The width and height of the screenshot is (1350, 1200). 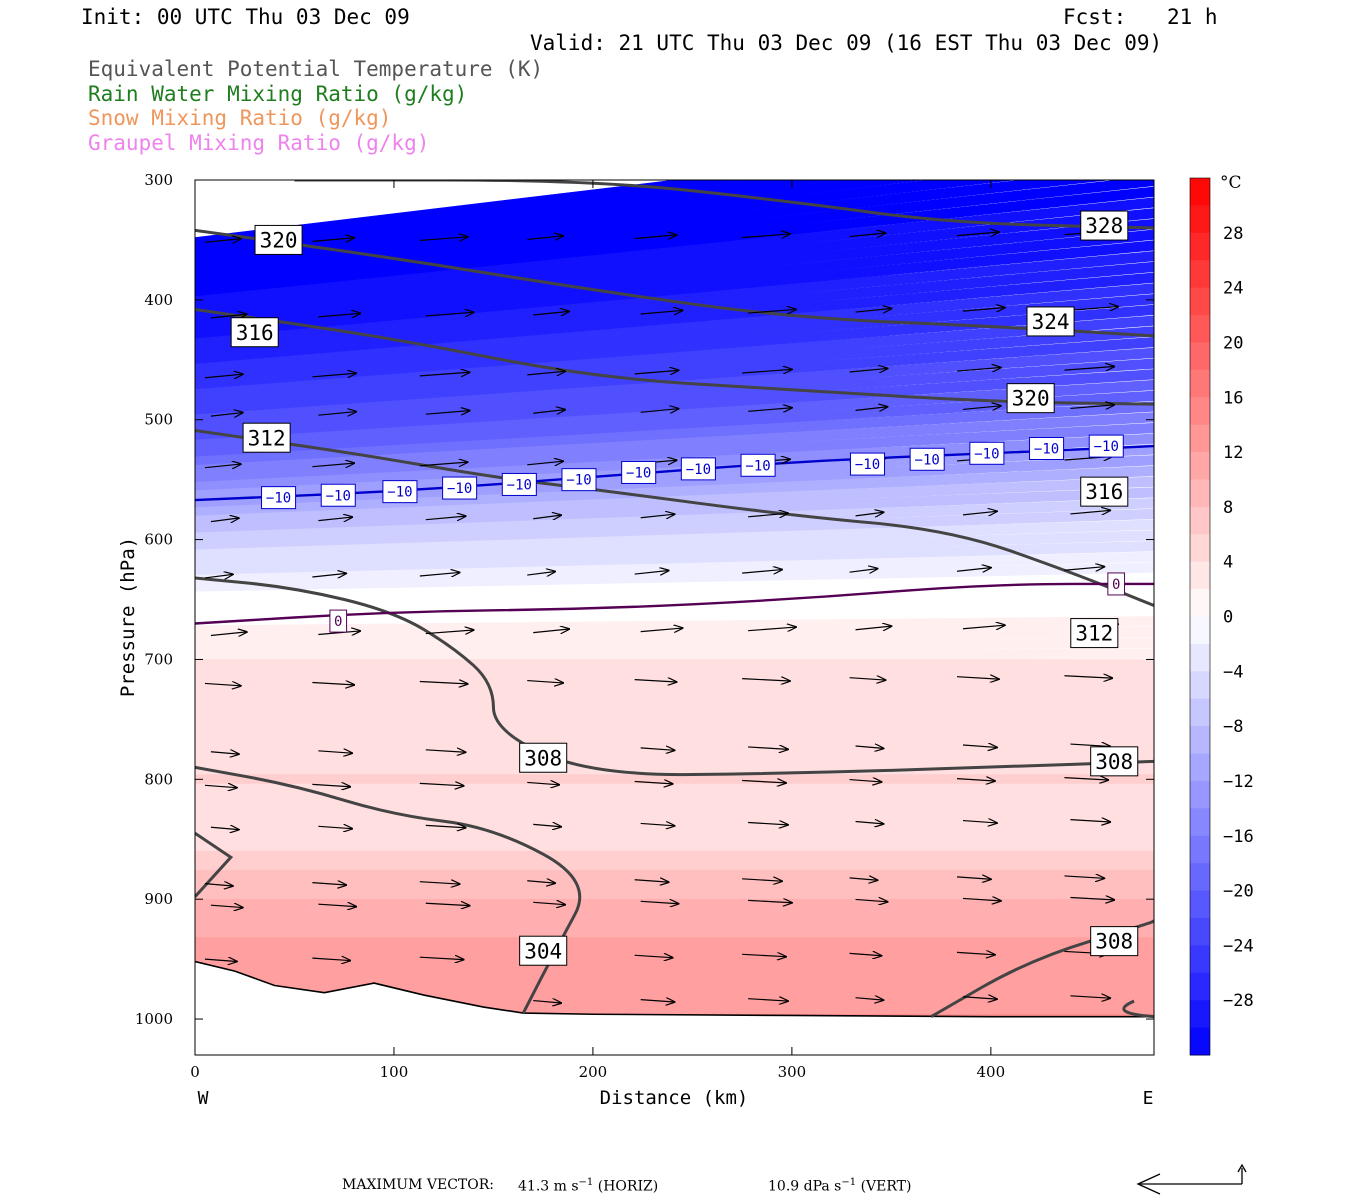 What do you see at coordinates (255, 333) in the screenshot?
I see `theta-e-label: 316` at bounding box center [255, 333].